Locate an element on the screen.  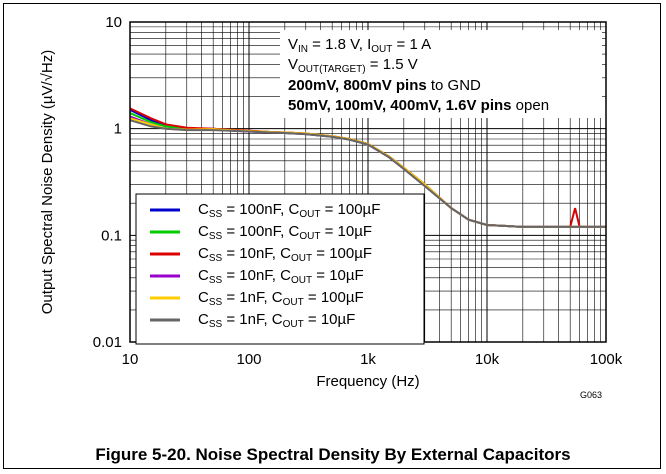
legend-label-1: CSS = 100nF, COUT = 100µF is located at coordinates (289, 210).